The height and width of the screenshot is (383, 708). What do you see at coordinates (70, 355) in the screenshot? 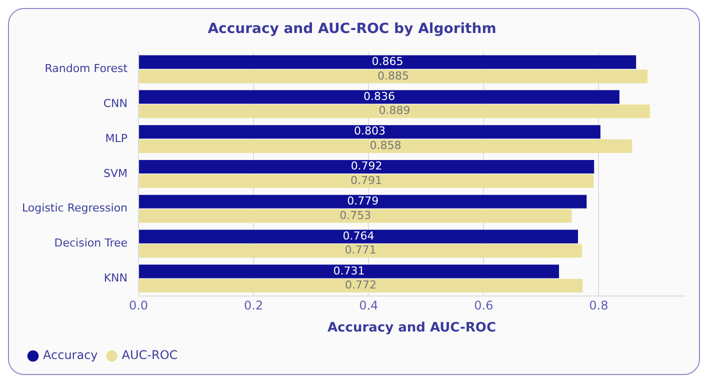
I see `legend-label: Accuracy` at bounding box center [70, 355].